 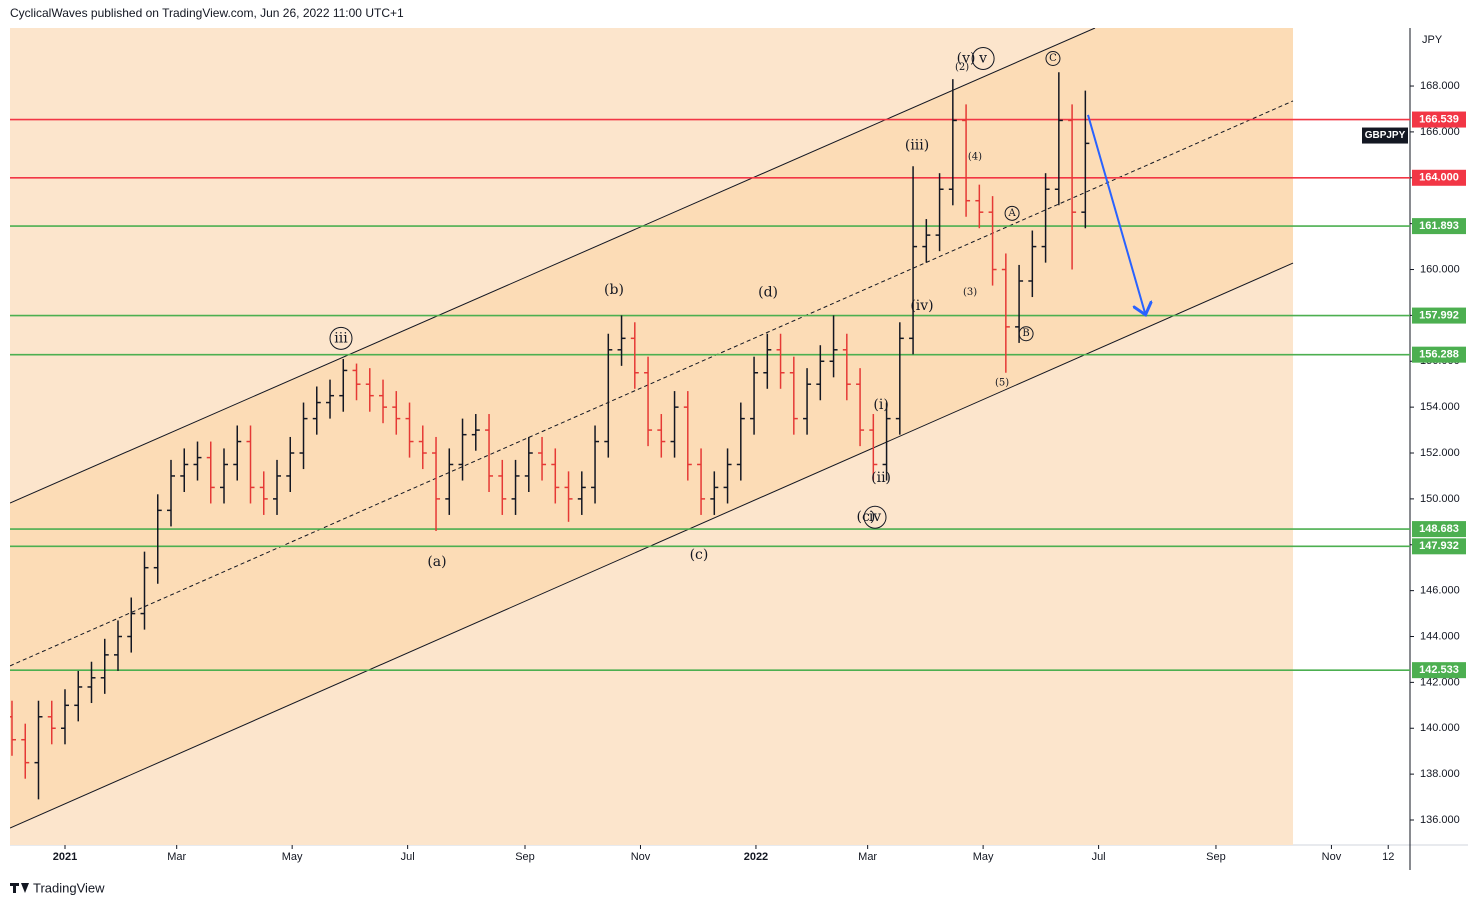 What do you see at coordinates (1440, 591) in the screenshot?
I see `y-tick-label: 146.000` at bounding box center [1440, 591].